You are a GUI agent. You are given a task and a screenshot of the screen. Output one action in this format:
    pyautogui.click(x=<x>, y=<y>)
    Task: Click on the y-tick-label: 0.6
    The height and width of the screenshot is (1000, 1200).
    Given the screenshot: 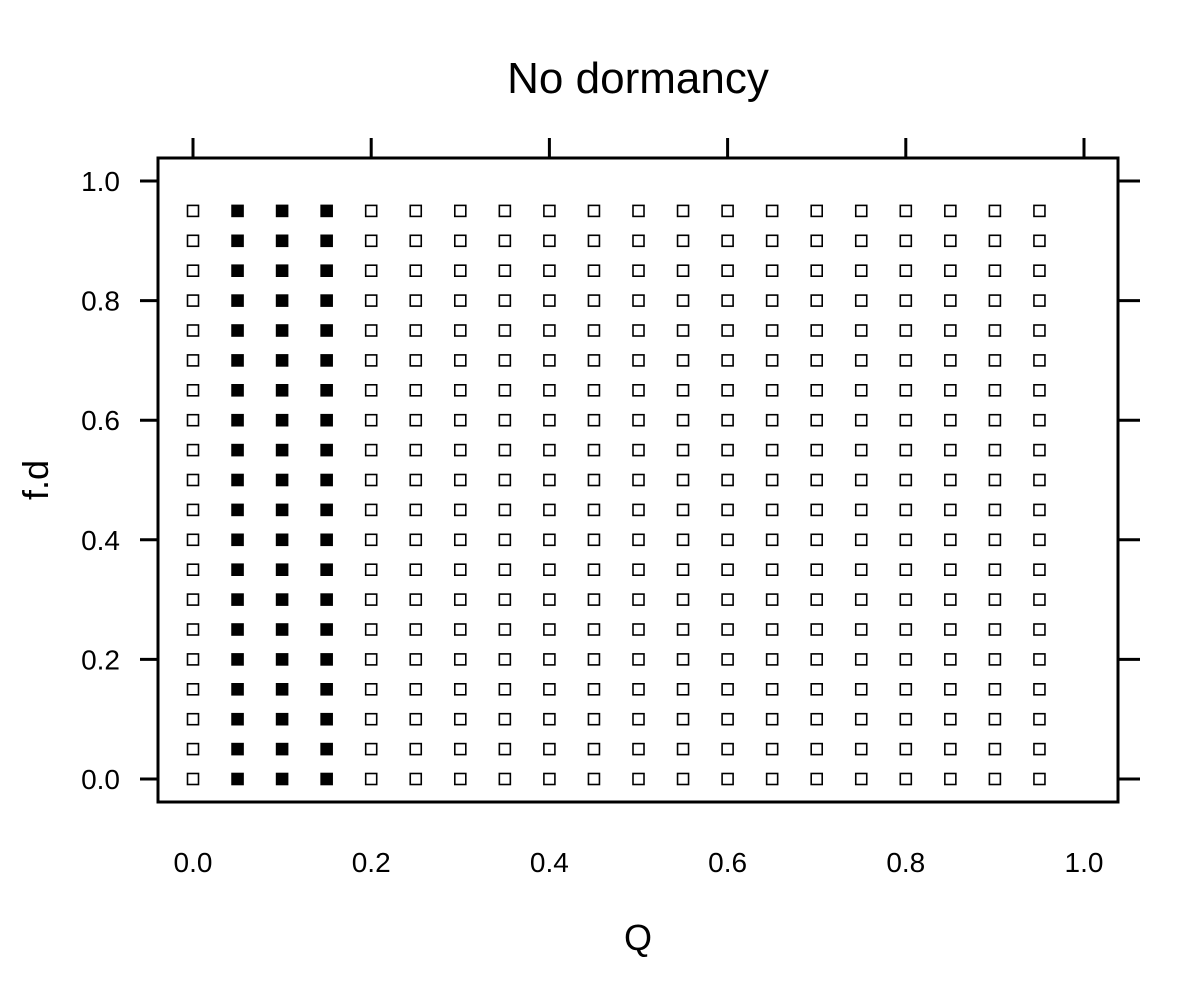 What is the action you would take?
    pyautogui.click(x=100, y=420)
    